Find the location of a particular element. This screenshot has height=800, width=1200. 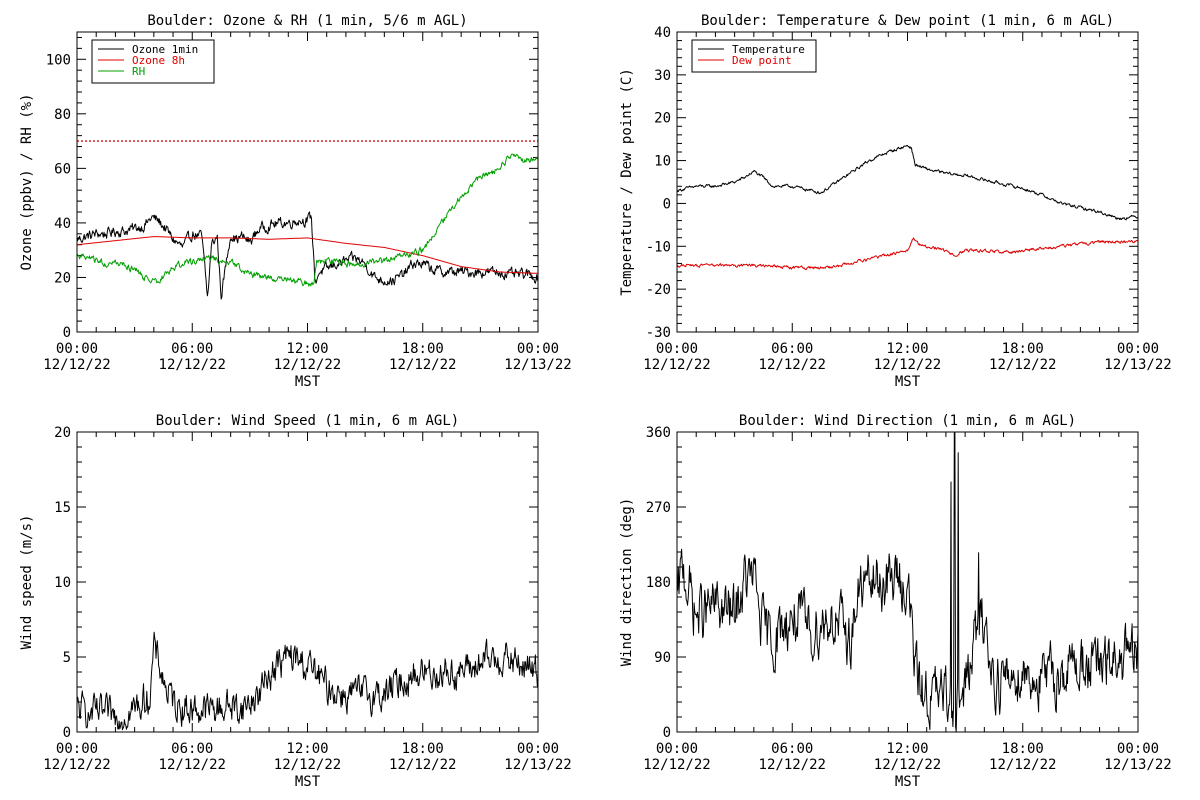

chart-title: Boulder: Wind Speed (1 min, 6 m AGL) is located at coordinates (307, 421).